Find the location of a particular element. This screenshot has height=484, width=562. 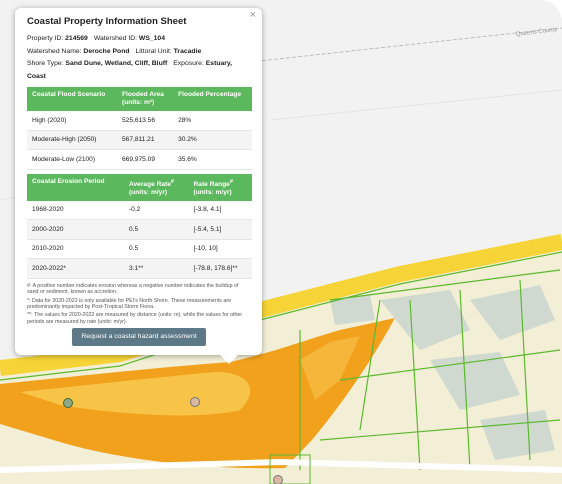

column-header: Rate Range# (units: m/yr) is located at coordinates (220, 187).